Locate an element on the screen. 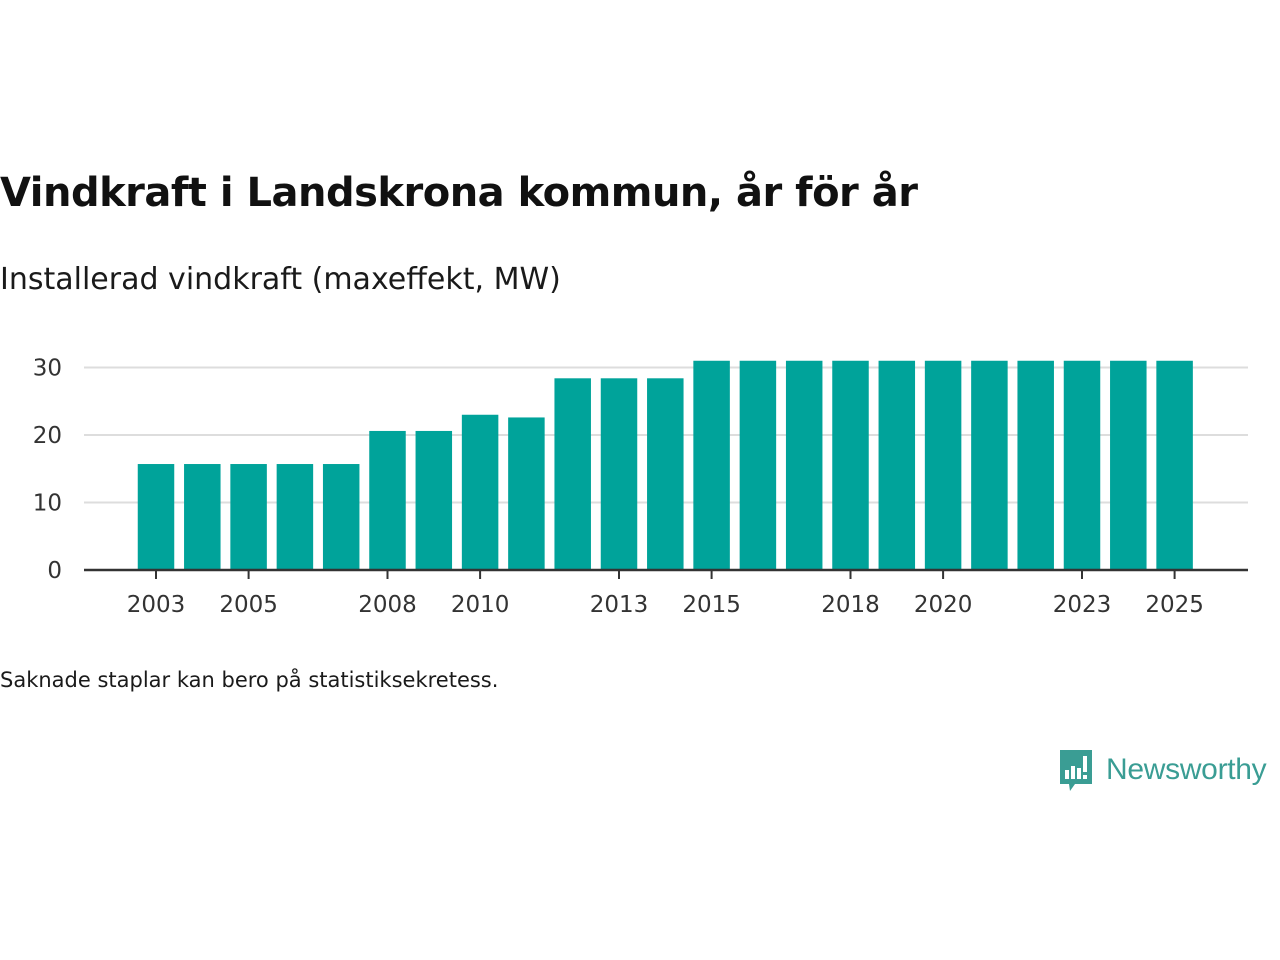 Image resolution: width=1280 pixels, height=960 pixels. bar-2022 is located at coordinates (1035, 465).